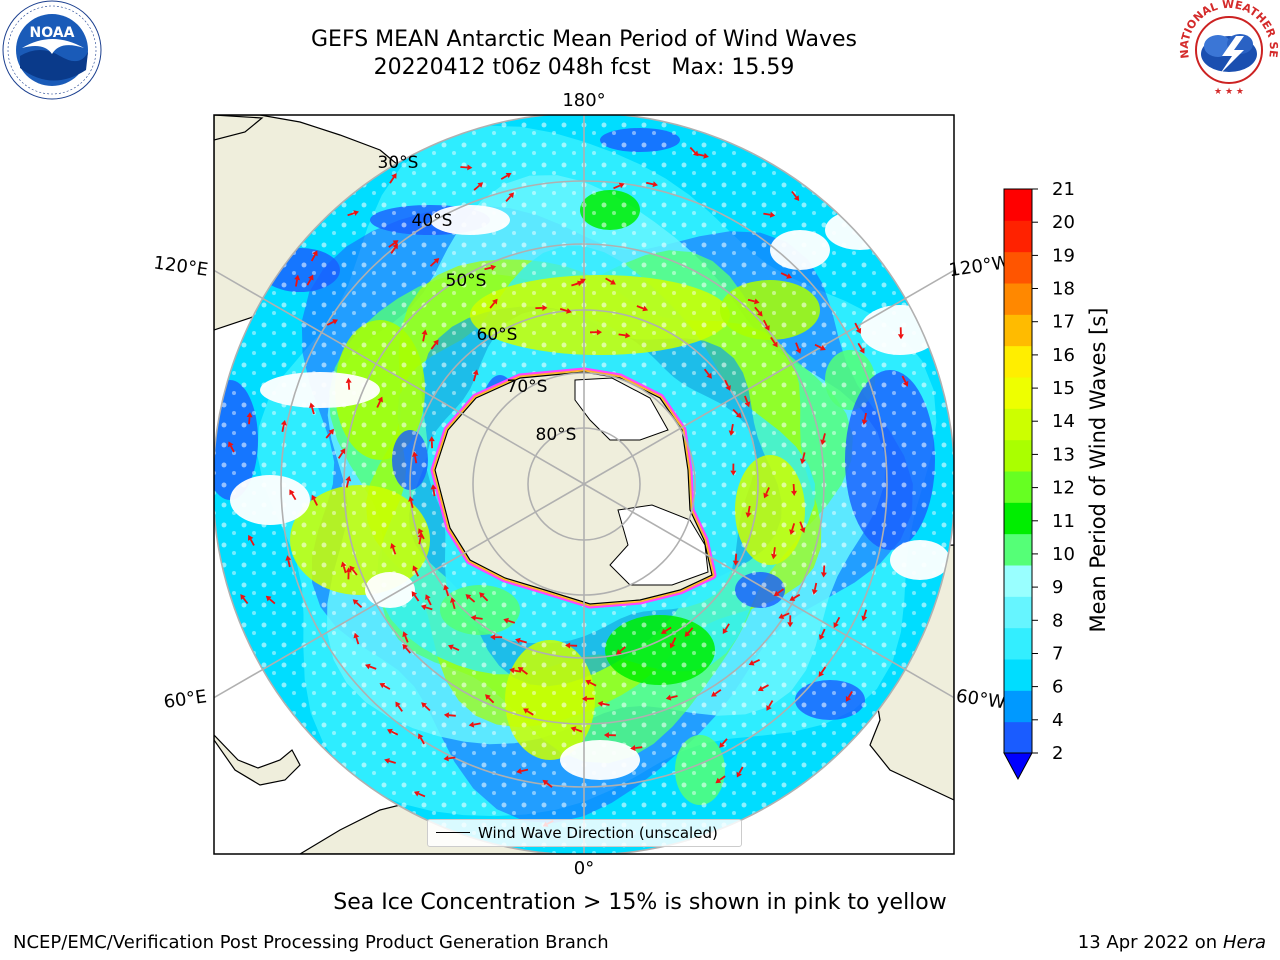 Image resolution: width=1280 pixels, height=960 pixels. What do you see at coordinates (432, 221) in the screenshot?
I see `lat-label-40s: 40°S` at bounding box center [432, 221].